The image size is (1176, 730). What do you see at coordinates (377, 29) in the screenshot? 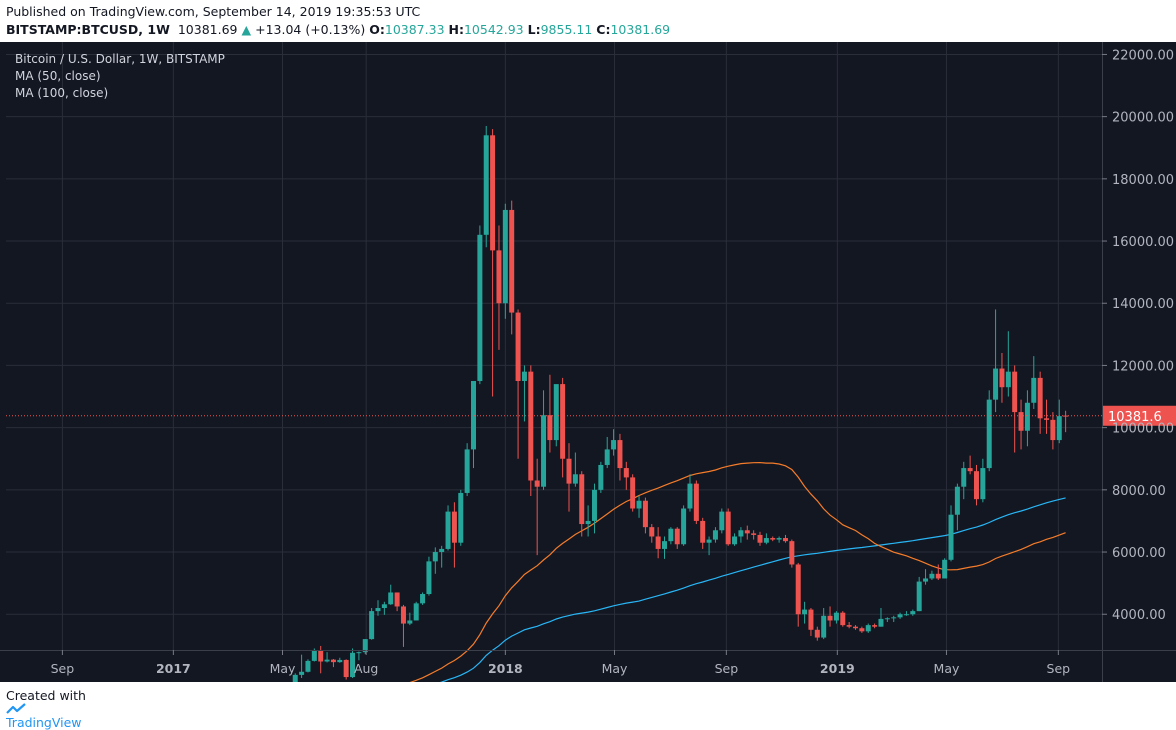
I see `open-label: O:` at bounding box center [377, 29].